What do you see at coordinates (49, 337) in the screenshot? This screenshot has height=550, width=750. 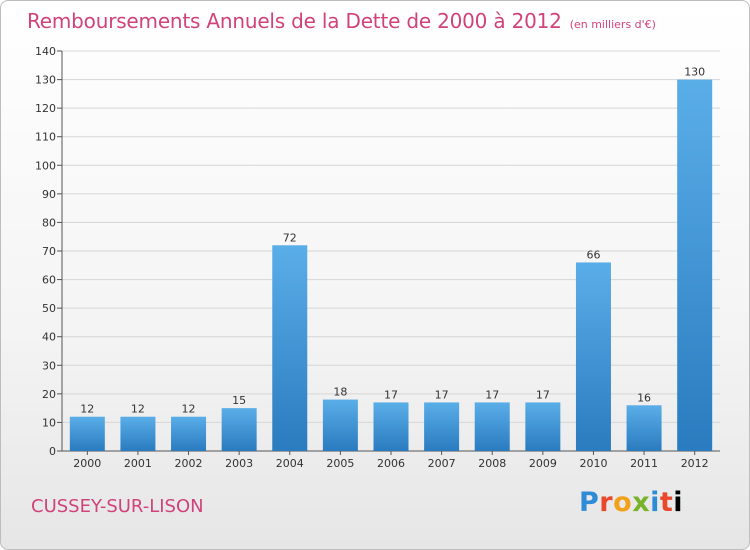 I see `y-tick-label: 40` at bounding box center [49, 337].